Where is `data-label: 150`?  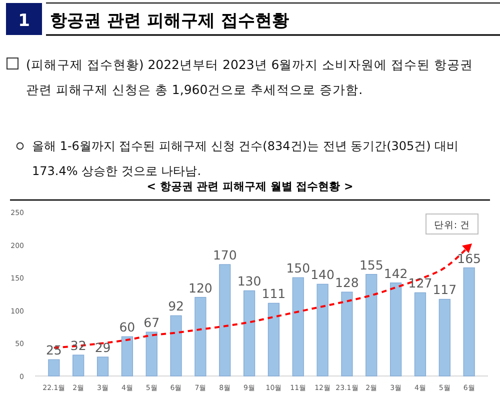 data-label: 150 is located at coordinates (298, 268).